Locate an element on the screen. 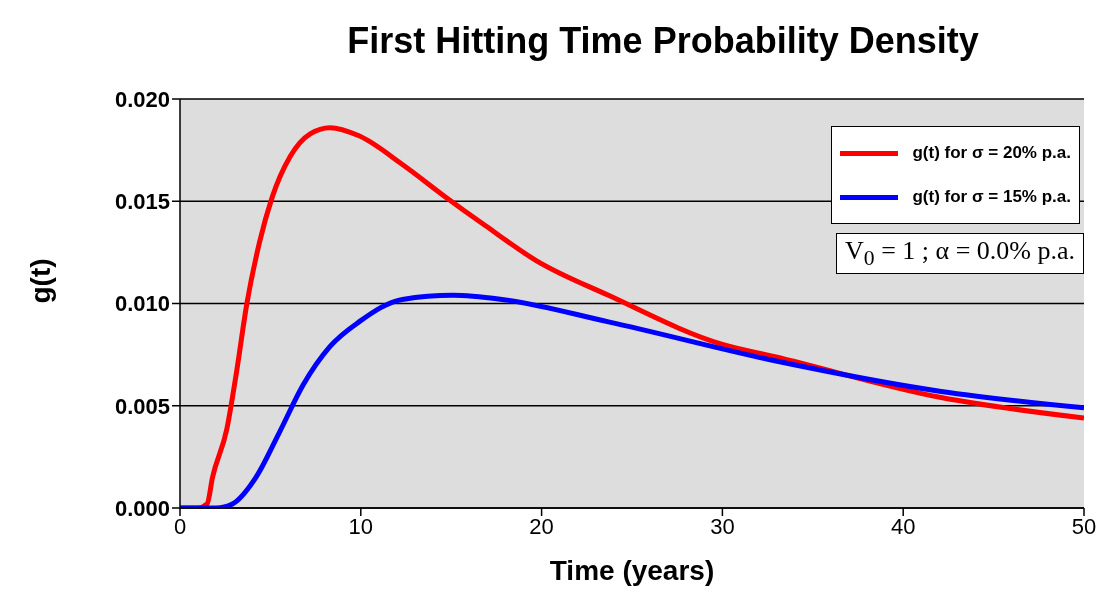  y-tick-label: 0.005 is located at coordinates (142, 406).